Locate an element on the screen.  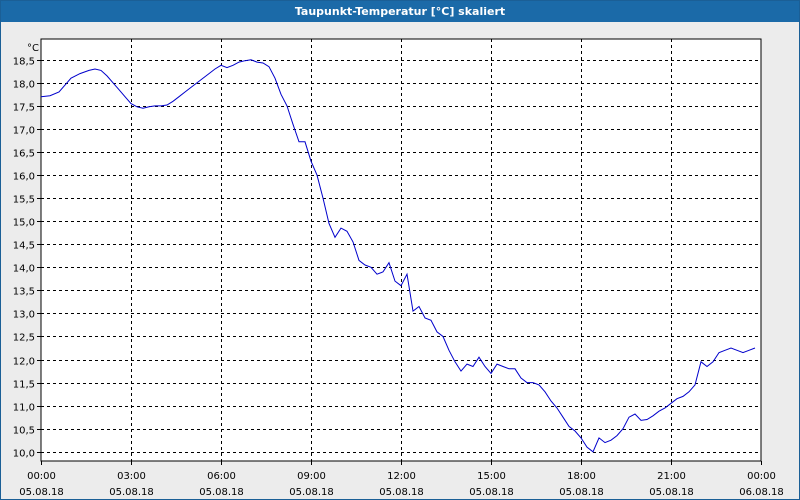
y-tick-label: 16,5 is located at coordinates (24, 154).